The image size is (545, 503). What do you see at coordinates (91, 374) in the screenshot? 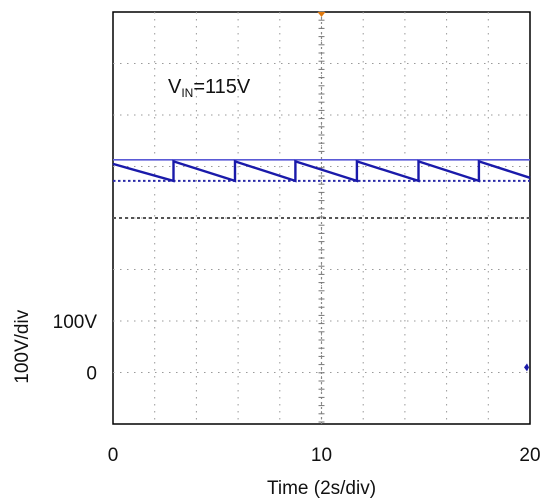
I see `y-tick-label: 0` at bounding box center [91, 374].